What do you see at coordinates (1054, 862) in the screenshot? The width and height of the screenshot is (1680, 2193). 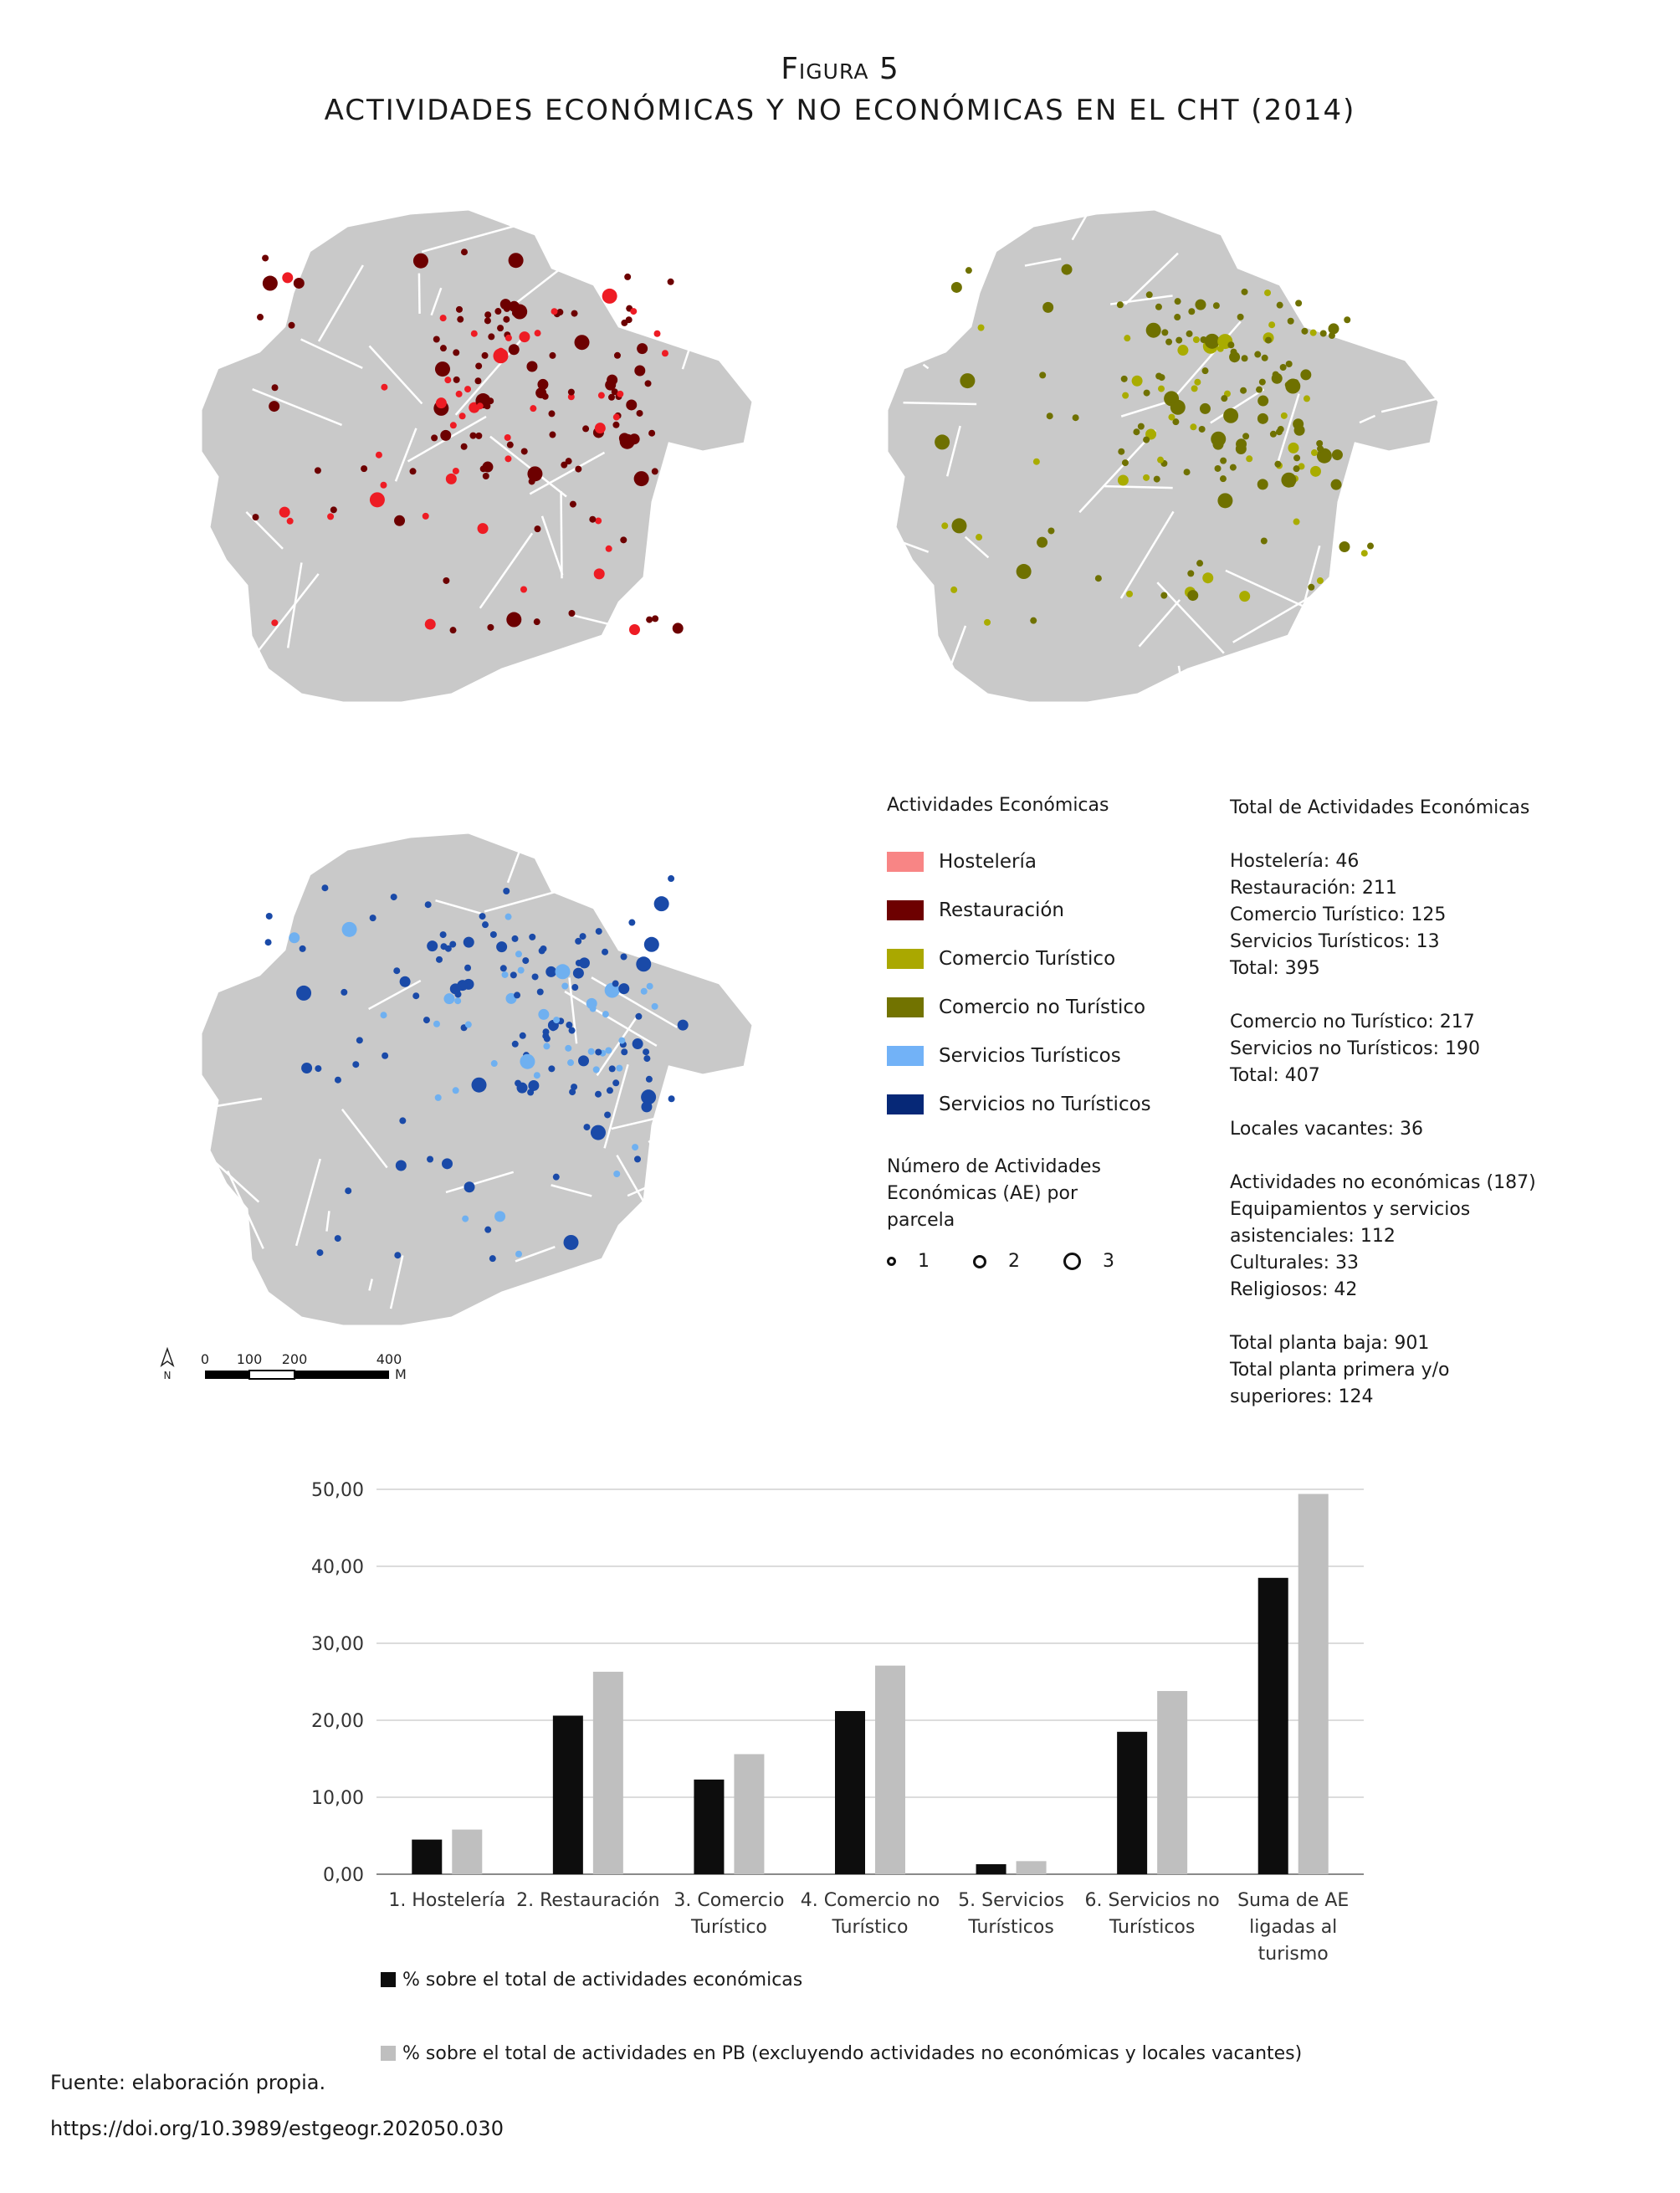 I see `legend-item-hosteleria: Hostelería` at bounding box center [1054, 862].